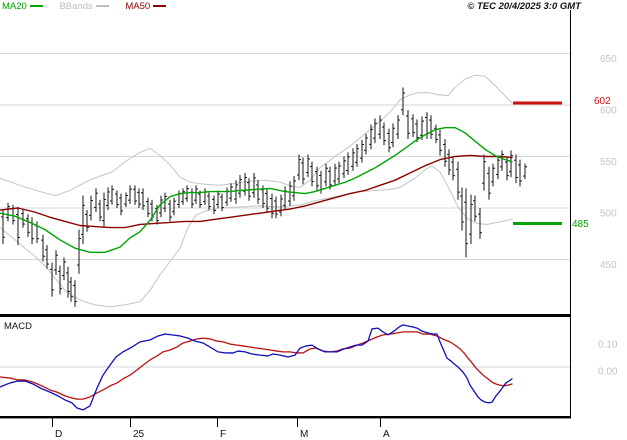  What do you see at coordinates (102, 6) in the screenshot?
I see `bbands-line-swatch` at bounding box center [102, 6].